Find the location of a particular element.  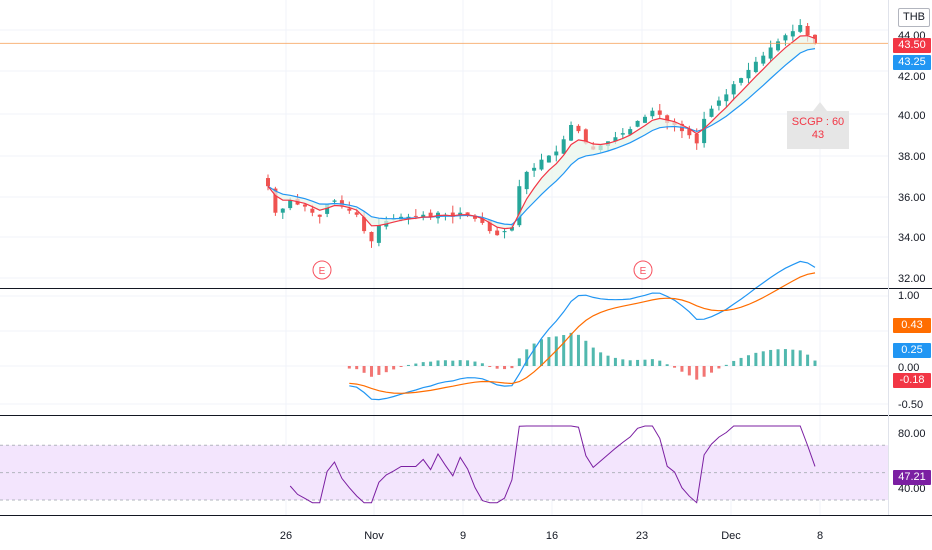

currency-label: THB is located at coordinates (914, 17).